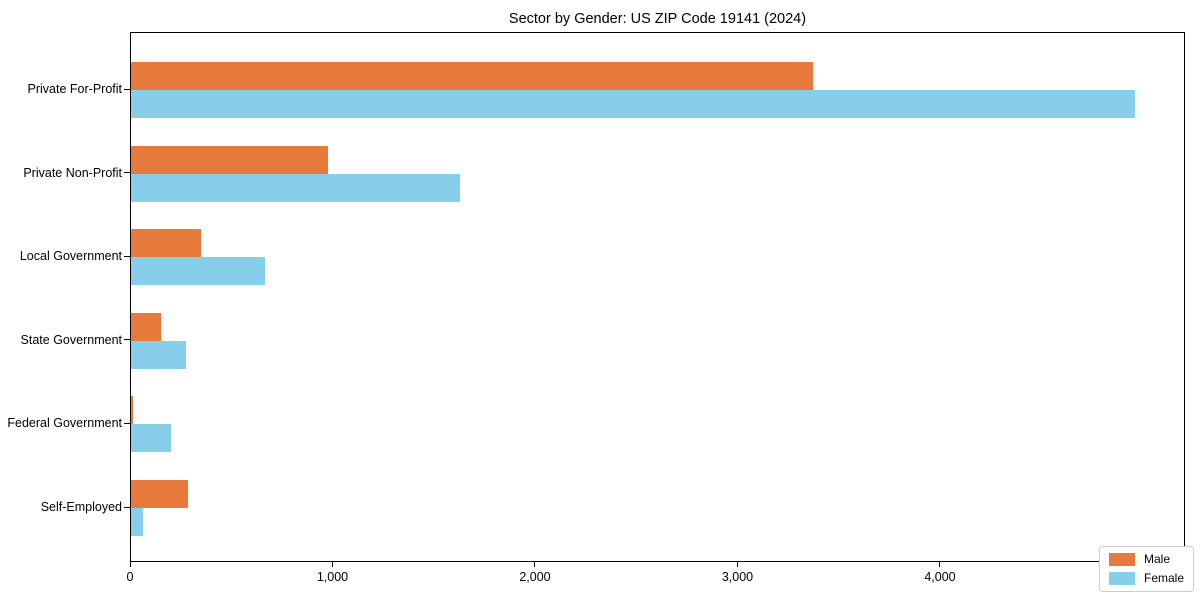  I want to click on bar-female-local-government, so click(198, 271).